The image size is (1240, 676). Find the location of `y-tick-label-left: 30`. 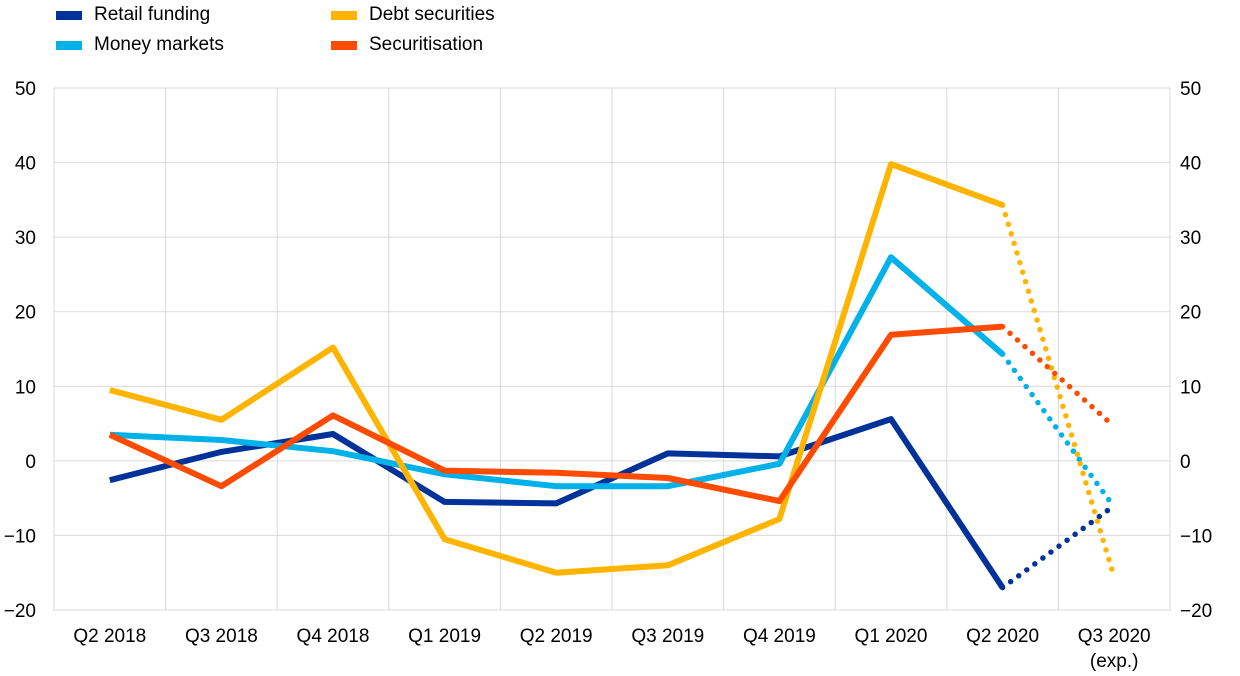

y-tick-label-left: 30 is located at coordinates (25, 238).